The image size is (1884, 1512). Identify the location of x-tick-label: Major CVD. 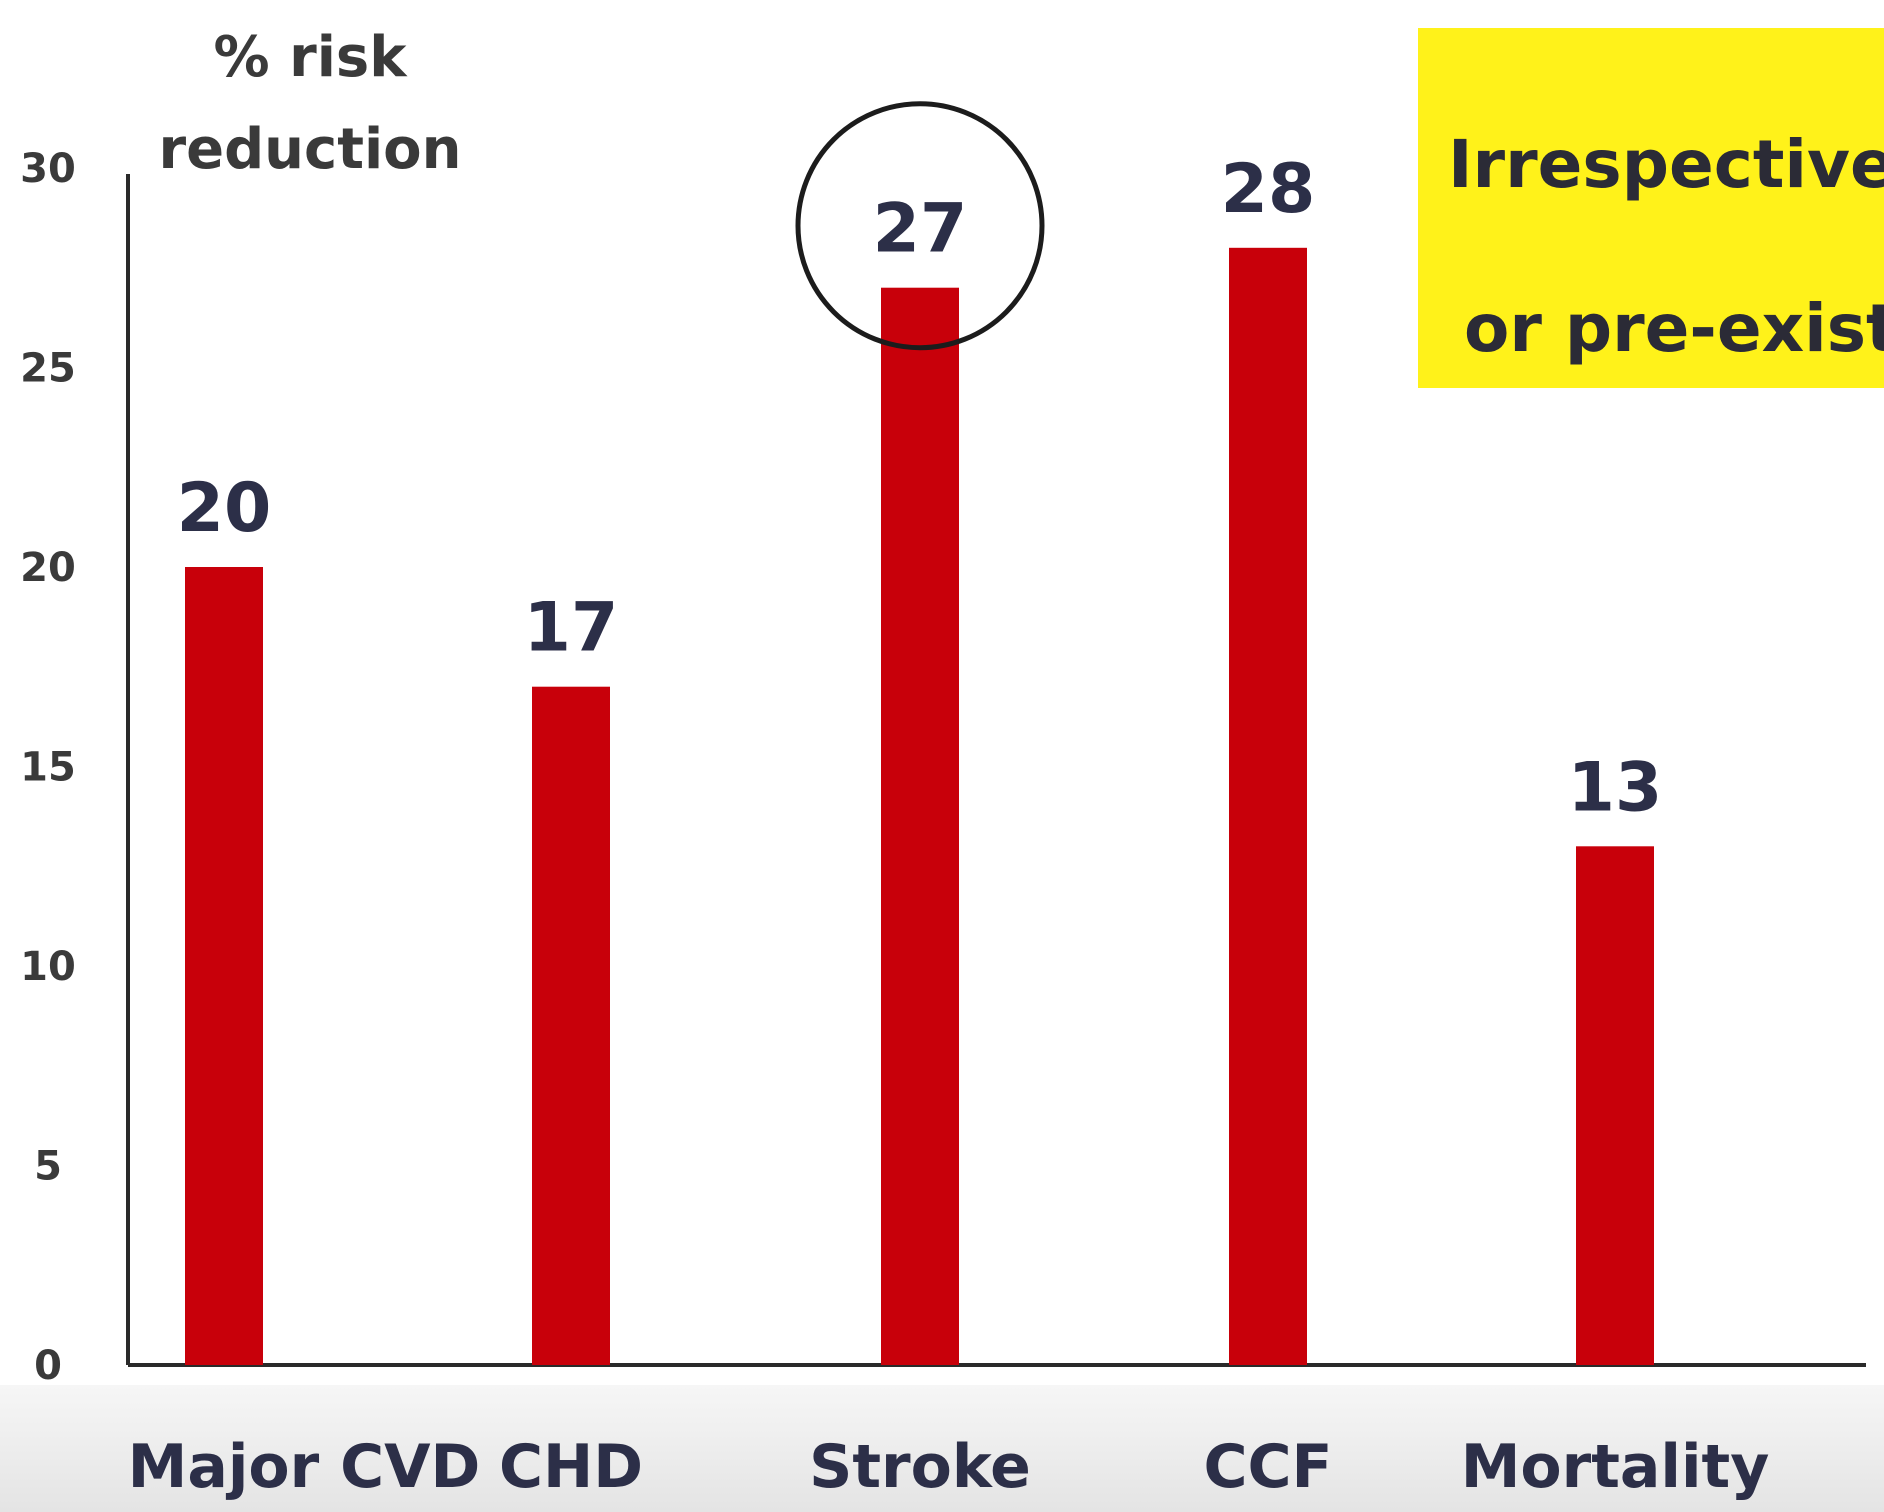
(304, 1467).